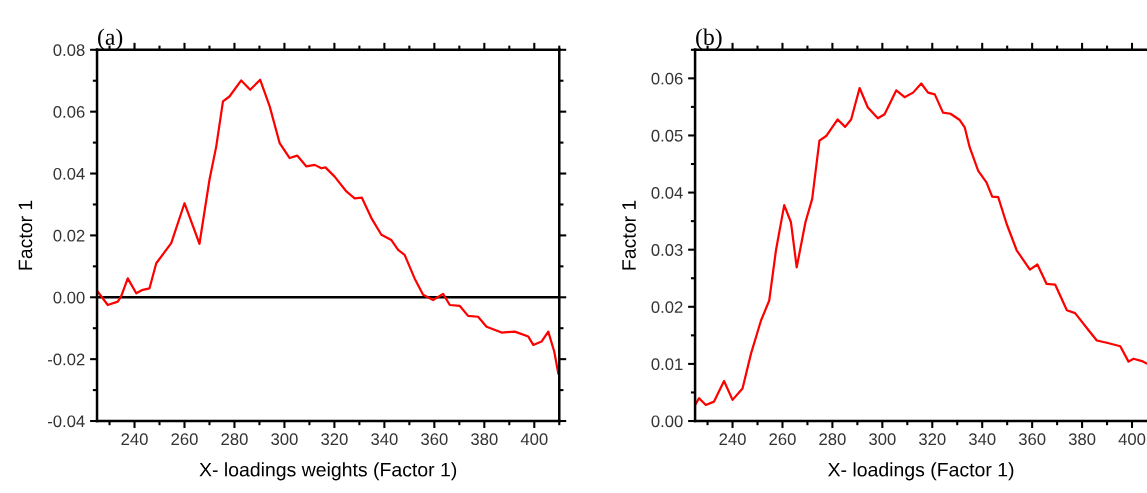  What do you see at coordinates (66, 359) in the screenshot?
I see `y-tick-label: -0.02` at bounding box center [66, 359].